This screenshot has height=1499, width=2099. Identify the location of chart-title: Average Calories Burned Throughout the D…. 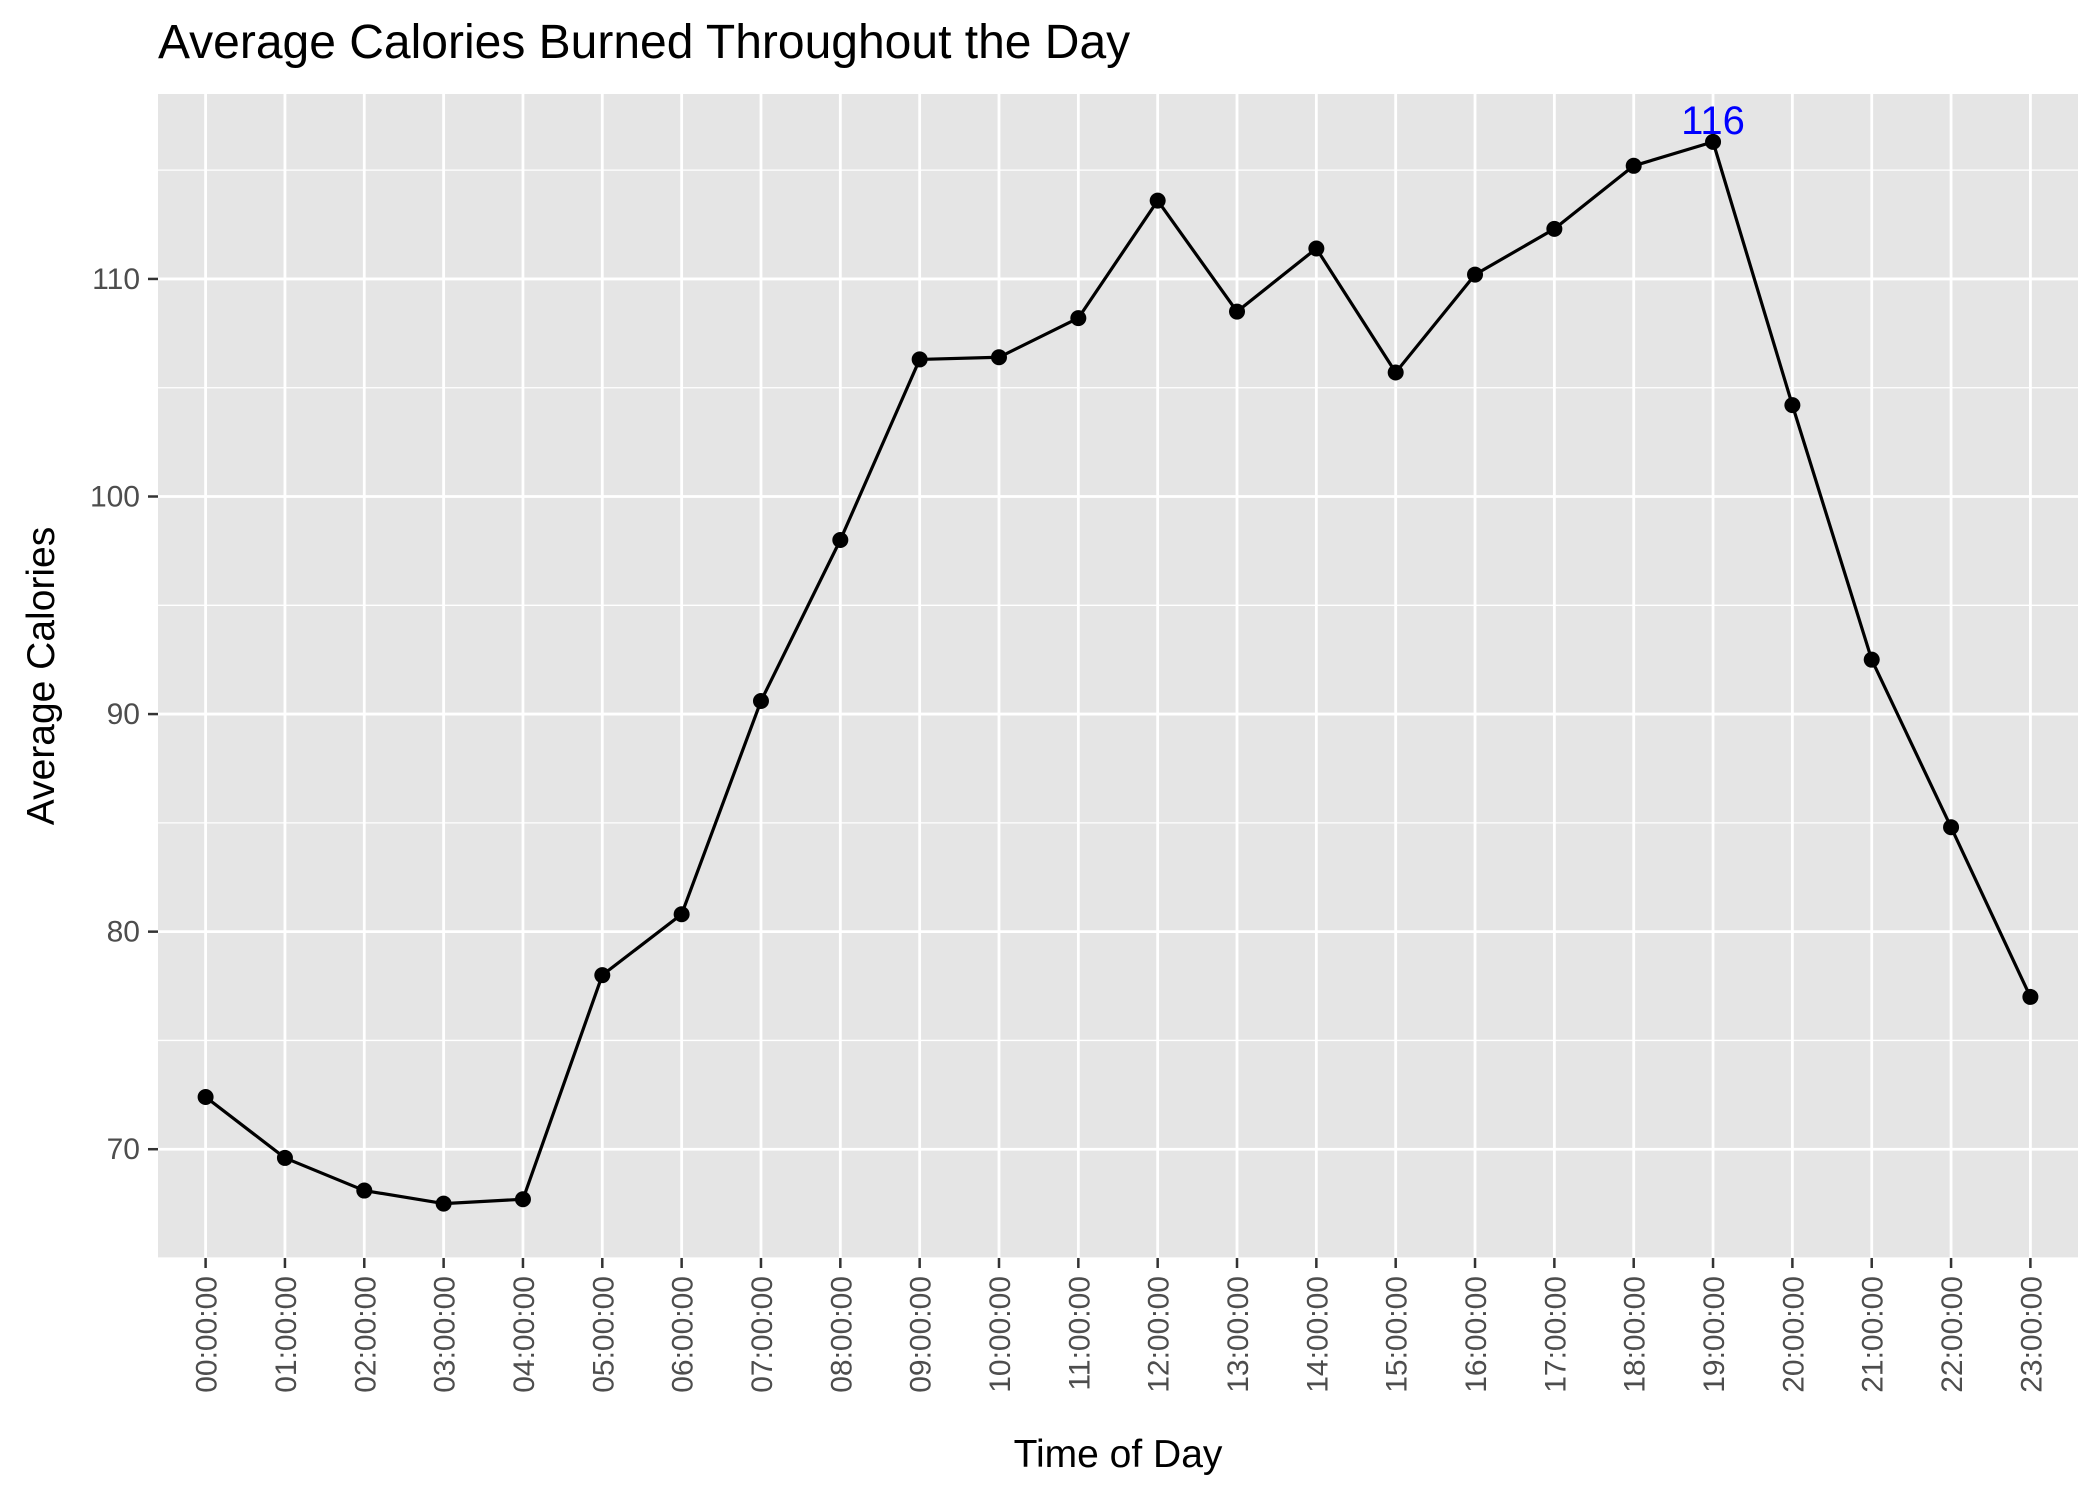
(644, 42).